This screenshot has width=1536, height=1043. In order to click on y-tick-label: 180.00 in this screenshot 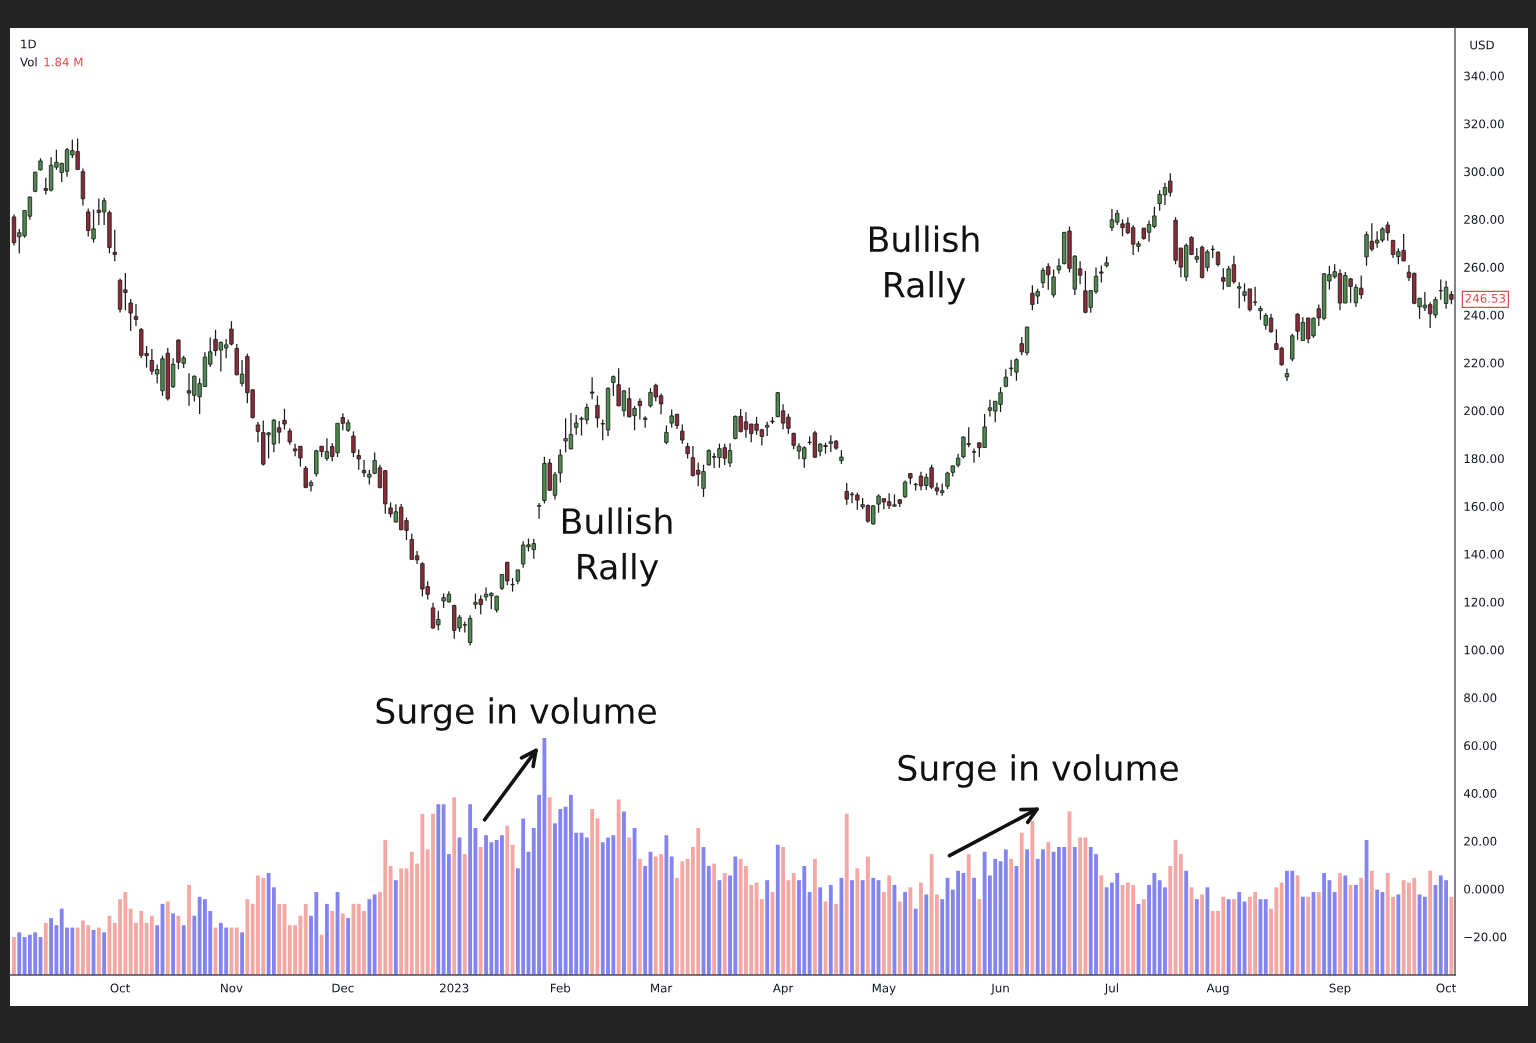, I will do `click(1484, 459)`.